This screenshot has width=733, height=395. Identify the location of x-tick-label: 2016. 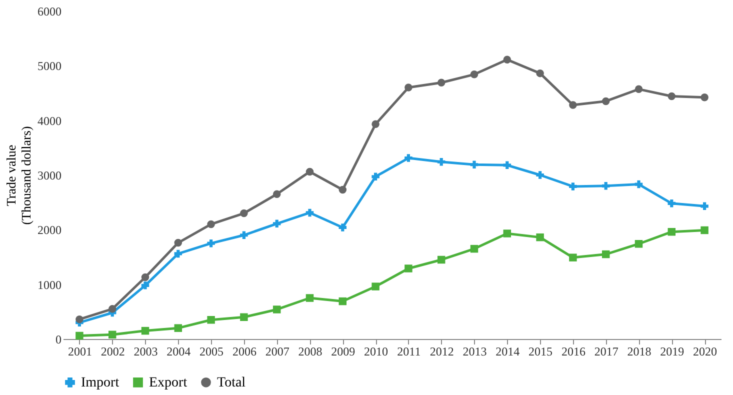
(573, 351).